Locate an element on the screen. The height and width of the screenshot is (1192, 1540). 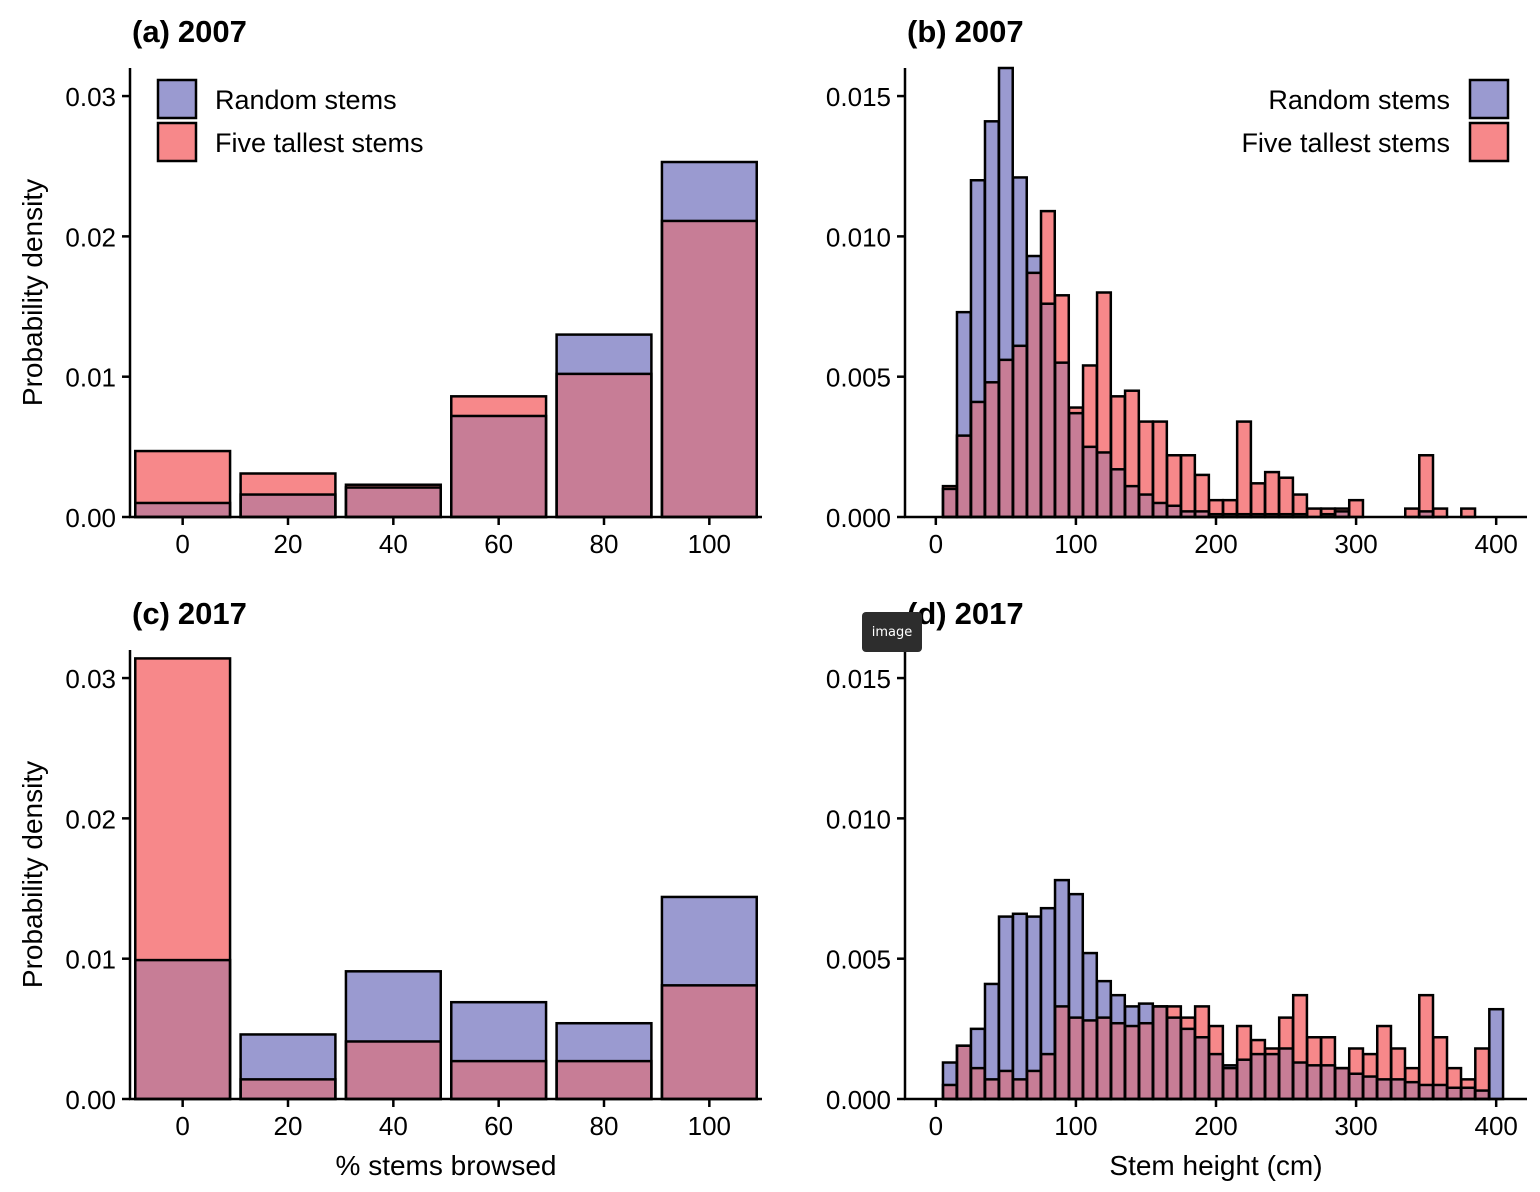
legend-key-random-a is located at coordinates (177, 99).